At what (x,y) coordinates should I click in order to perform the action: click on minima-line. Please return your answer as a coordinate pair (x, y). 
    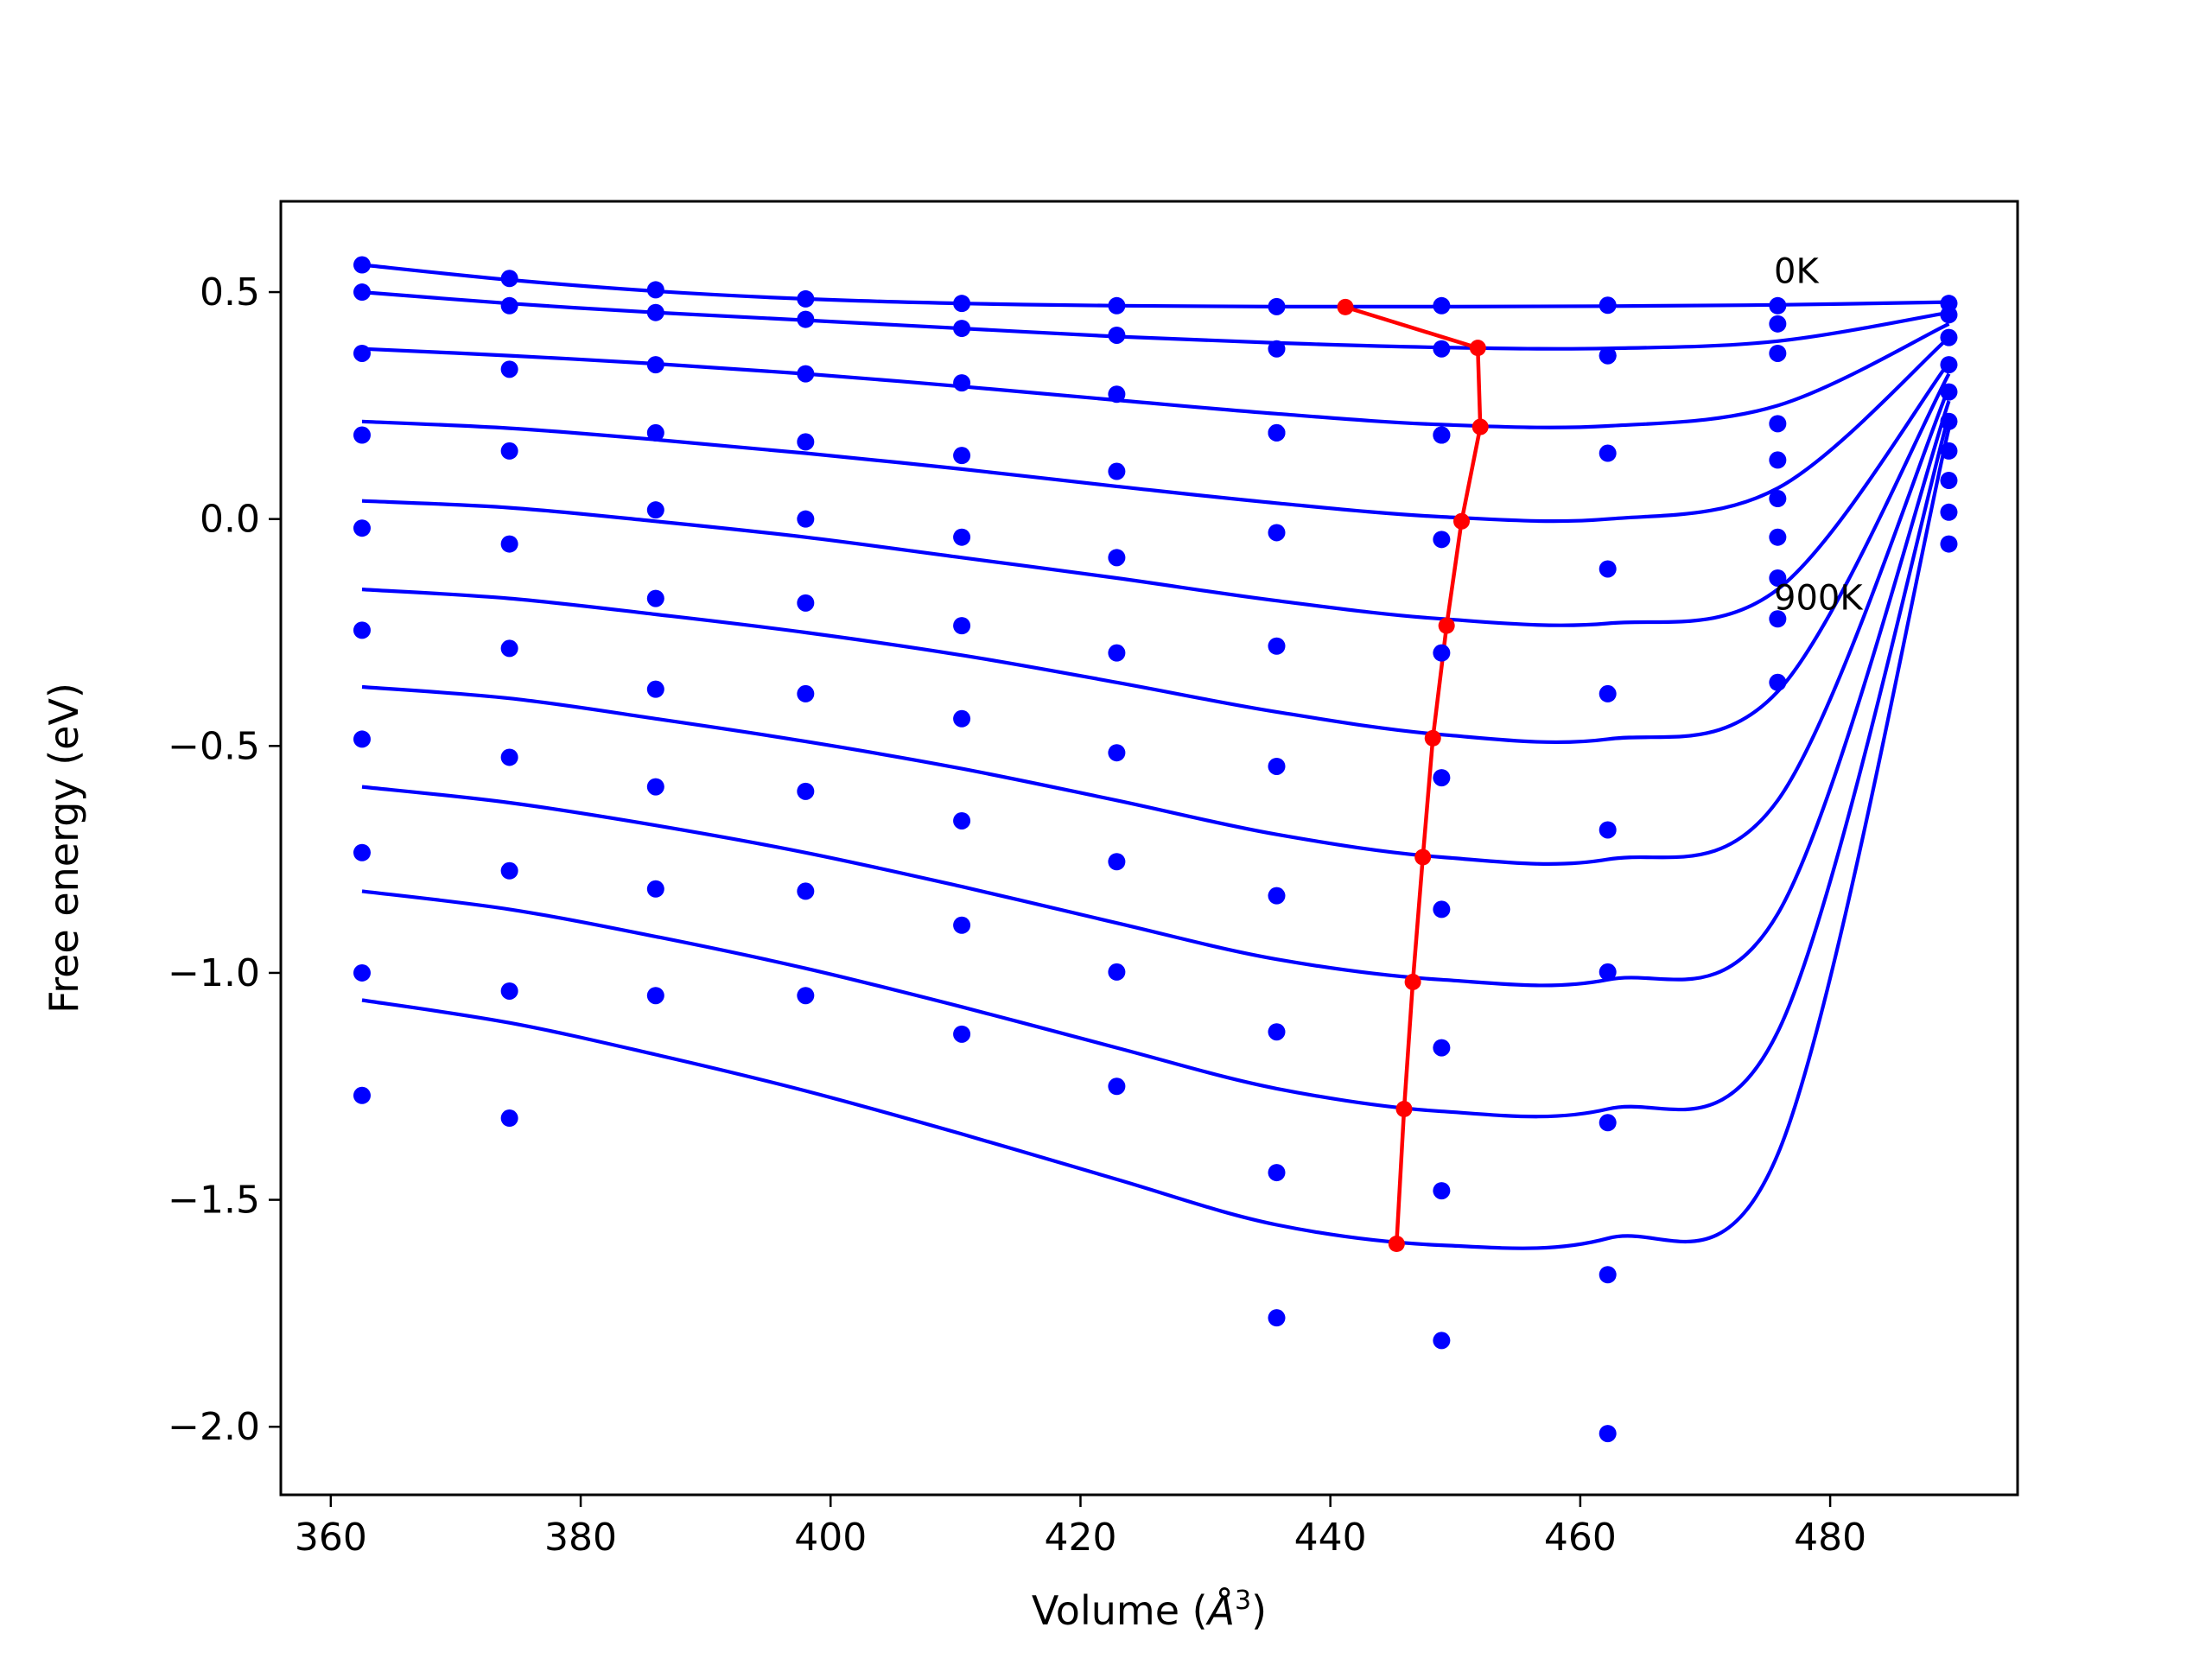
    Looking at the image, I should click on (1413, 775).